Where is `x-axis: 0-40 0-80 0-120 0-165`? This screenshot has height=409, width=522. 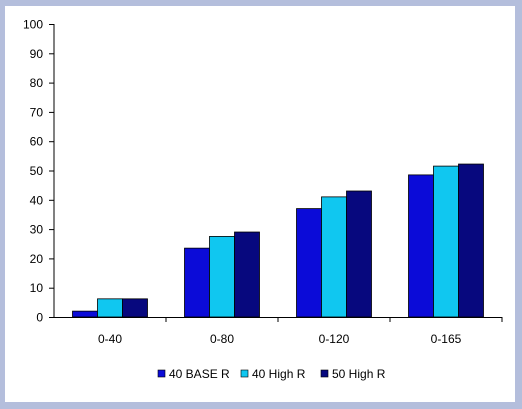
x-axis: 0-40 0-80 0-120 0-165 is located at coordinates (278, 331).